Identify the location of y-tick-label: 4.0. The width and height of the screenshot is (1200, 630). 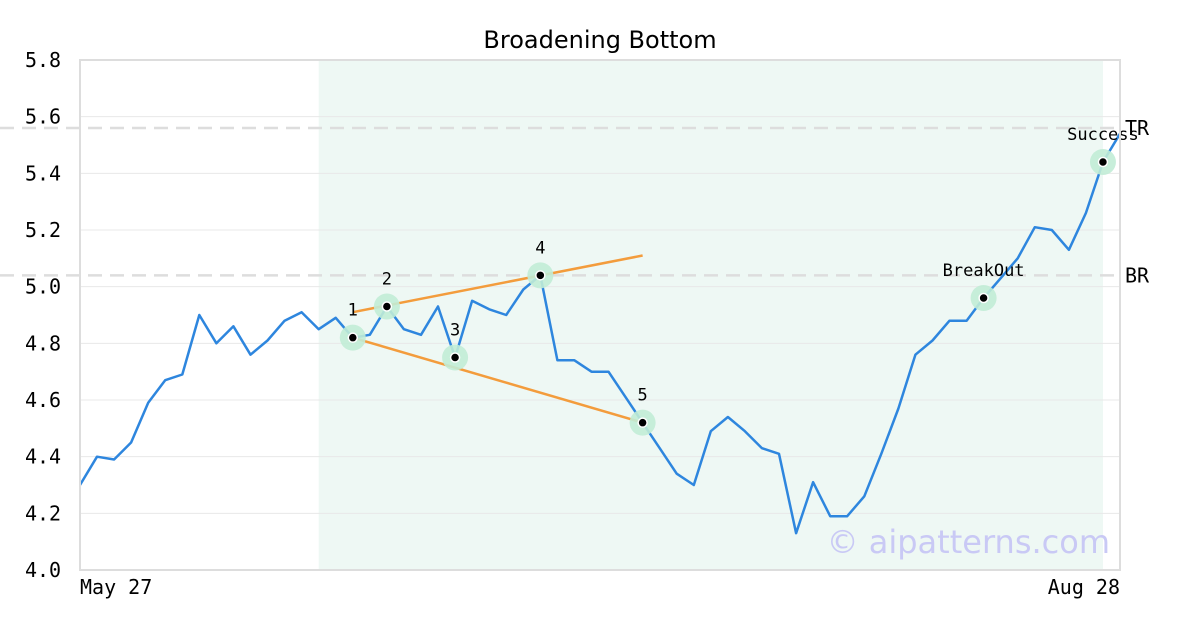
(43, 570).